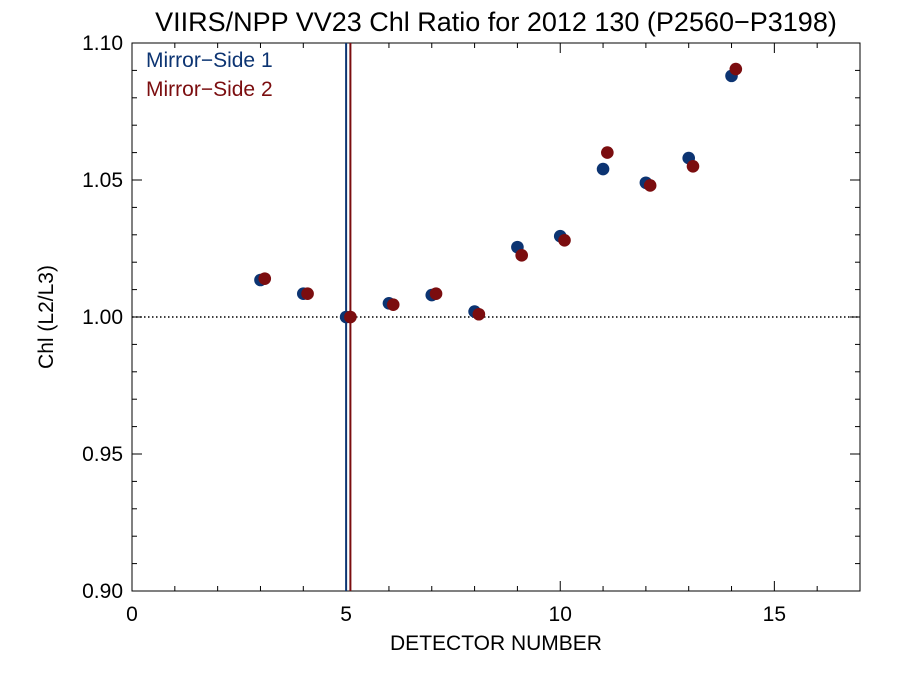 This screenshot has height=675, width=900. I want to click on y-tick-label: 0.90, so click(102, 591).